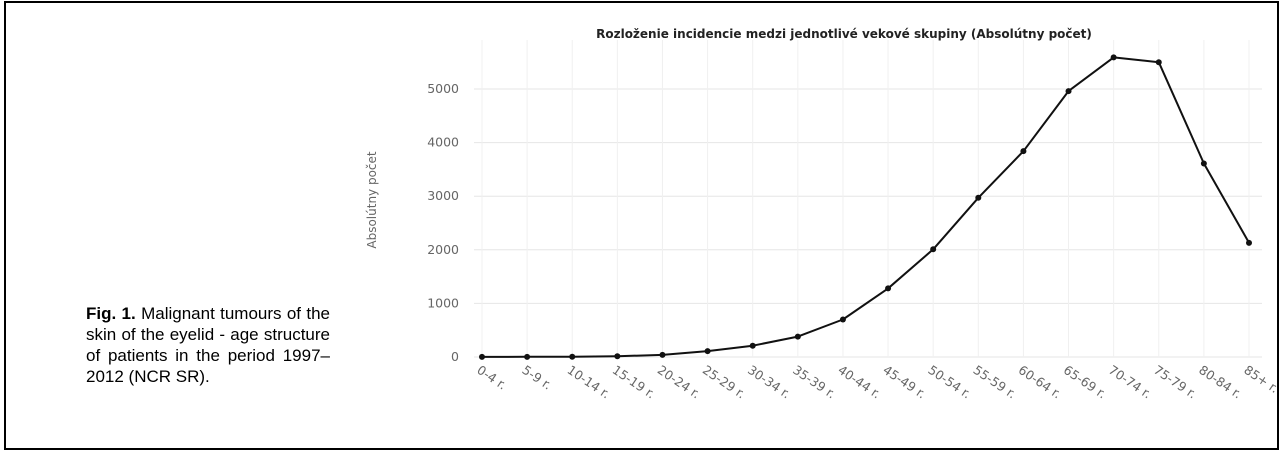  What do you see at coordinates (814, 381) in the screenshot?
I see `x-tick-label: 35-39 r.` at bounding box center [814, 381].